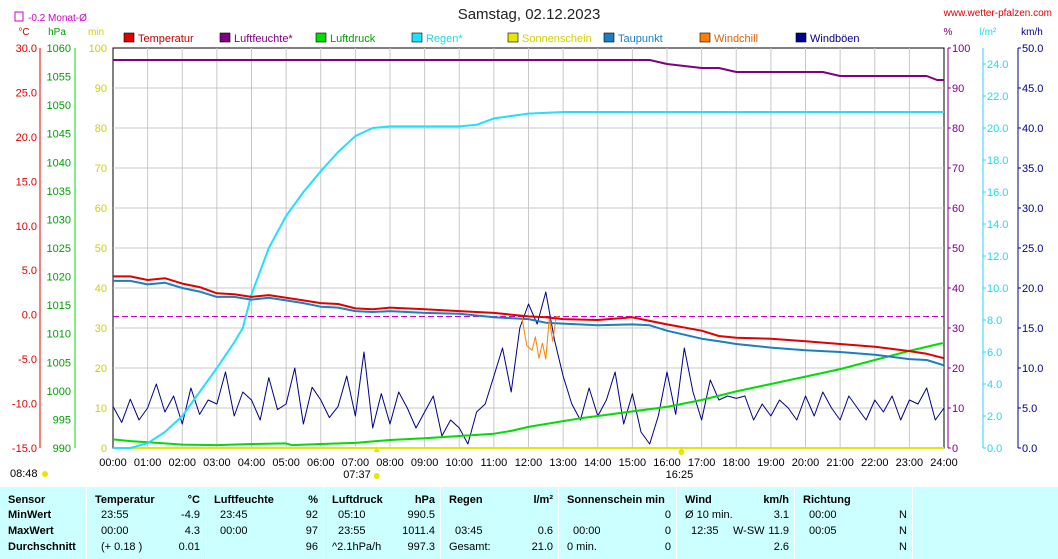 The height and width of the screenshot is (559, 1058). I want to click on x-tick: 12:00, so click(529, 463).